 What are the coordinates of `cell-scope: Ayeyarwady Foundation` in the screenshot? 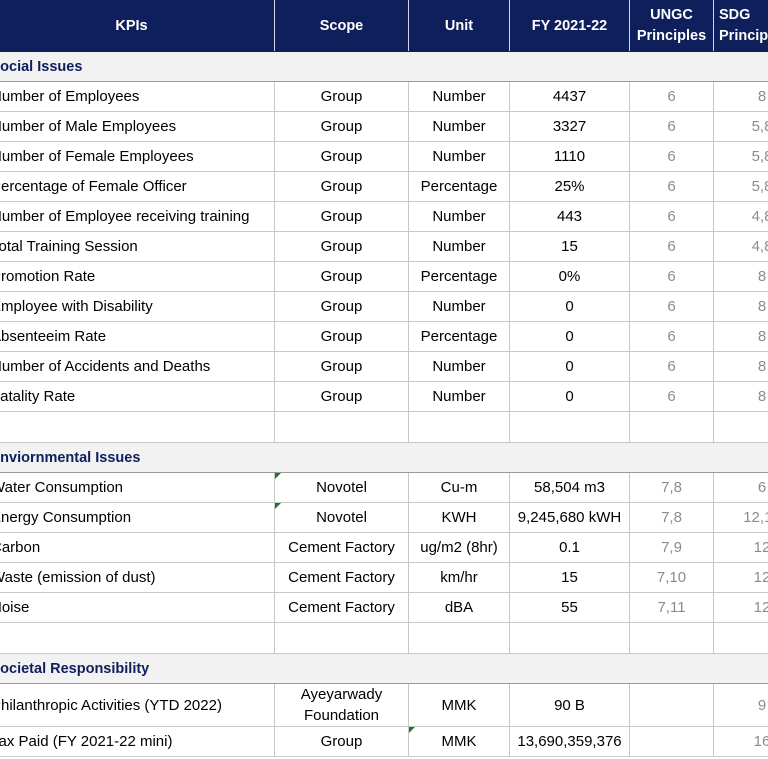 It's located at (341, 705).